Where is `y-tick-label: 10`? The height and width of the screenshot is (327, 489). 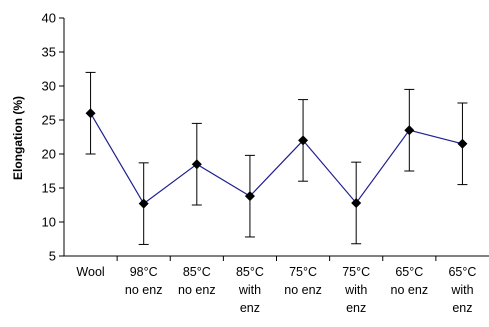 y-tick-label: 10 is located at coordinates (49, 222).